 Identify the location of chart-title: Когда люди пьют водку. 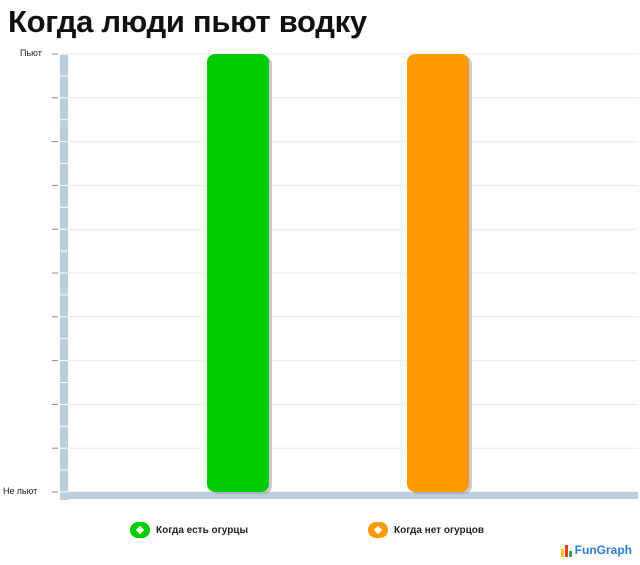
(187, 21).